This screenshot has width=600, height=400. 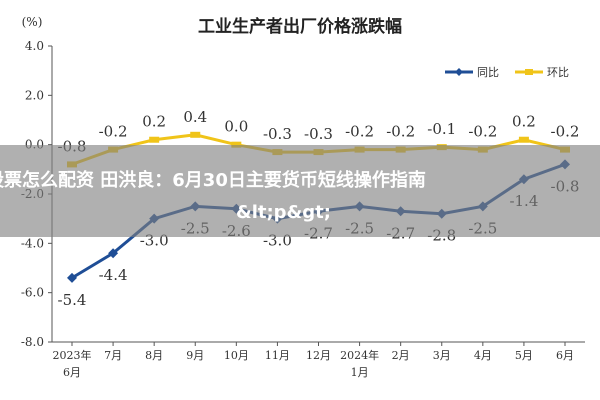 I want to click on x-tick-label: 1月, so click(x=360, y=372).